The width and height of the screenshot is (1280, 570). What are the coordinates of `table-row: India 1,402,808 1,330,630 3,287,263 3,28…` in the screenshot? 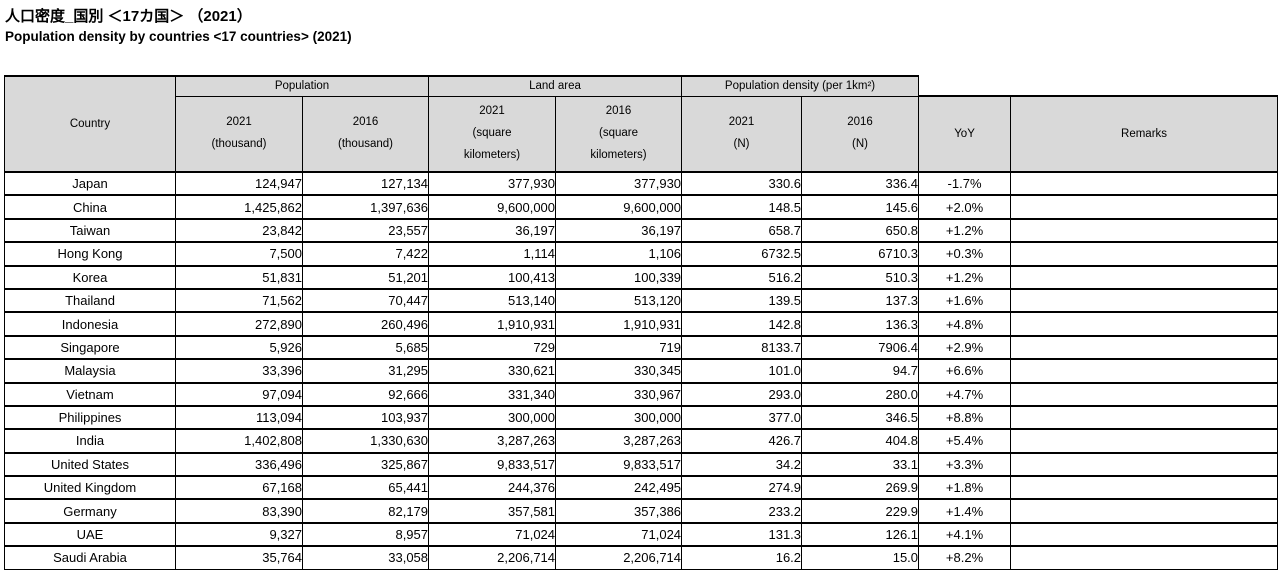 It's located at (641, 441).